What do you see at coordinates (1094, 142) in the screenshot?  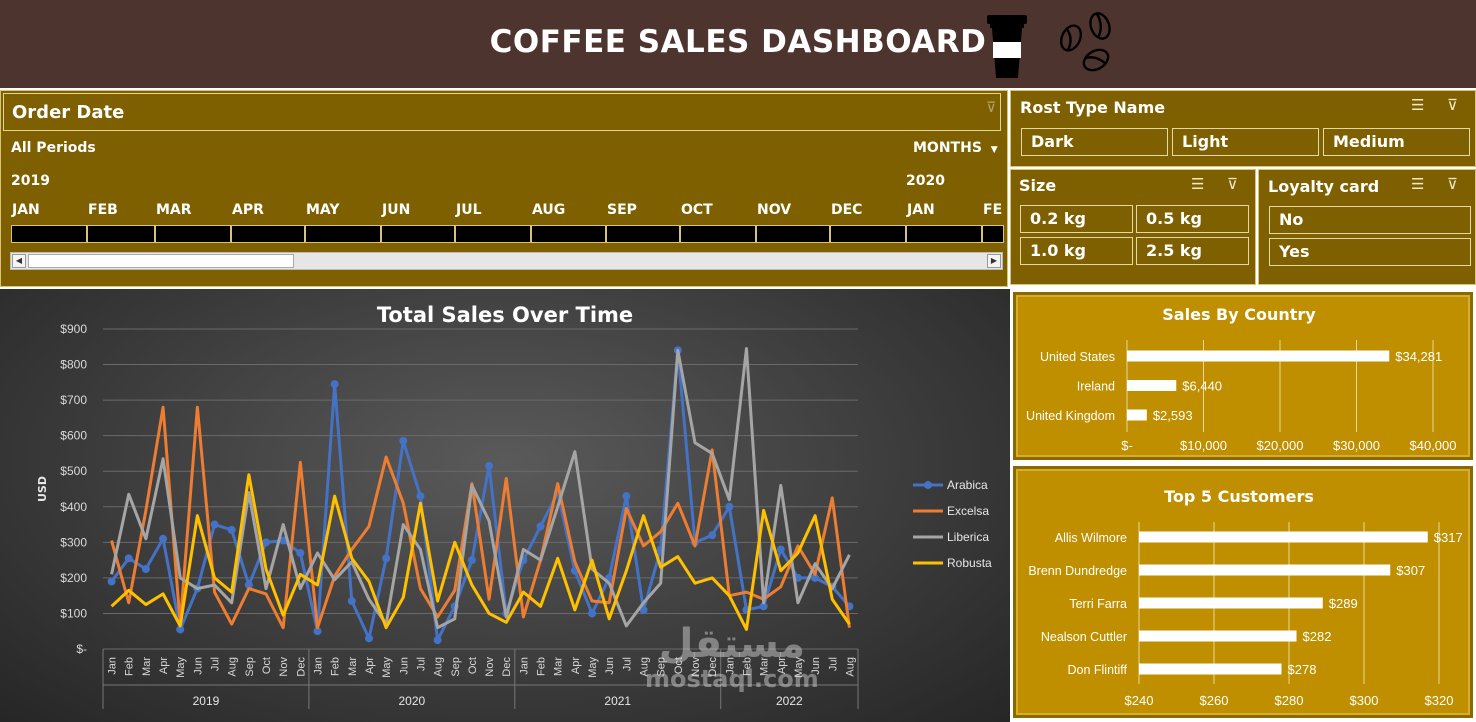 I see `slicer-item-dark: Dark` at bounding box center [1094, 142].